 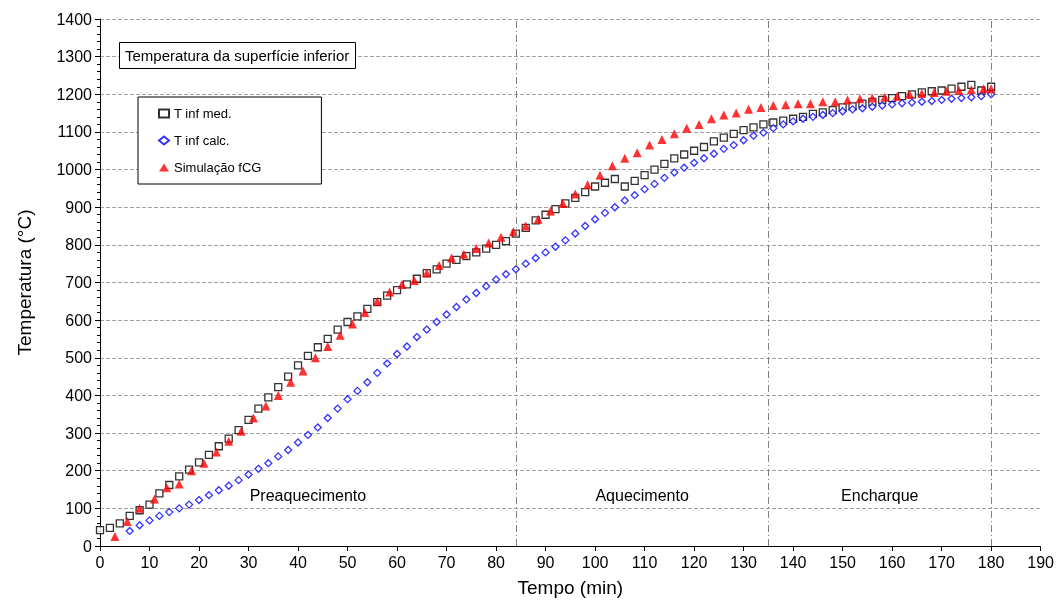 I want to click on y-tick-label: 600, so click(x=79, y=320).